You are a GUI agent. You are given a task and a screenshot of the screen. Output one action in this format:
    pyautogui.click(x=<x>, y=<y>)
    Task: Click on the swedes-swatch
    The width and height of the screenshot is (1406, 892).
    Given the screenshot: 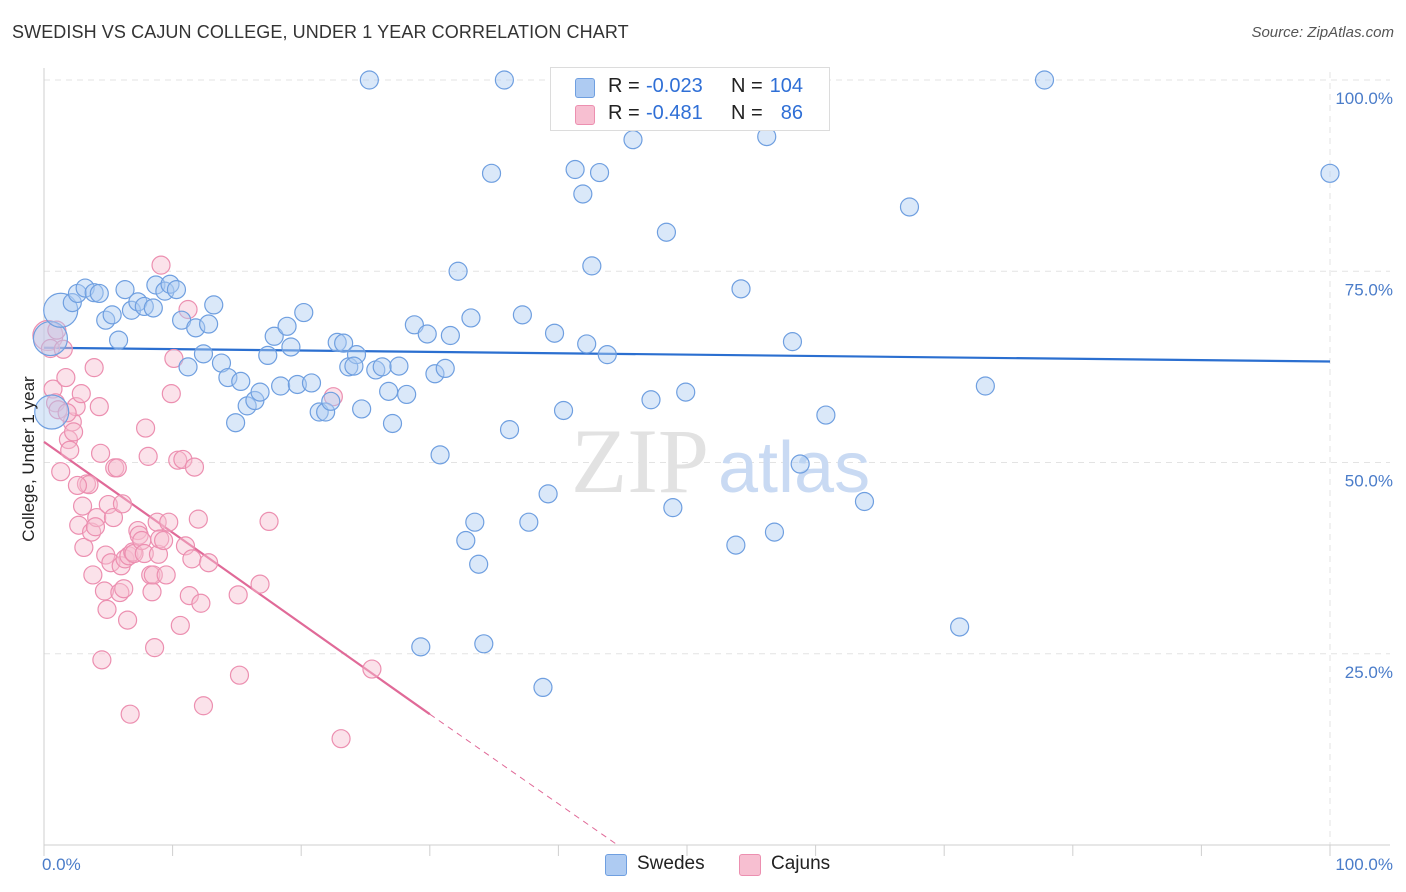 What is the action you would take?
    pyautogui.click(x=585, y=88)
    